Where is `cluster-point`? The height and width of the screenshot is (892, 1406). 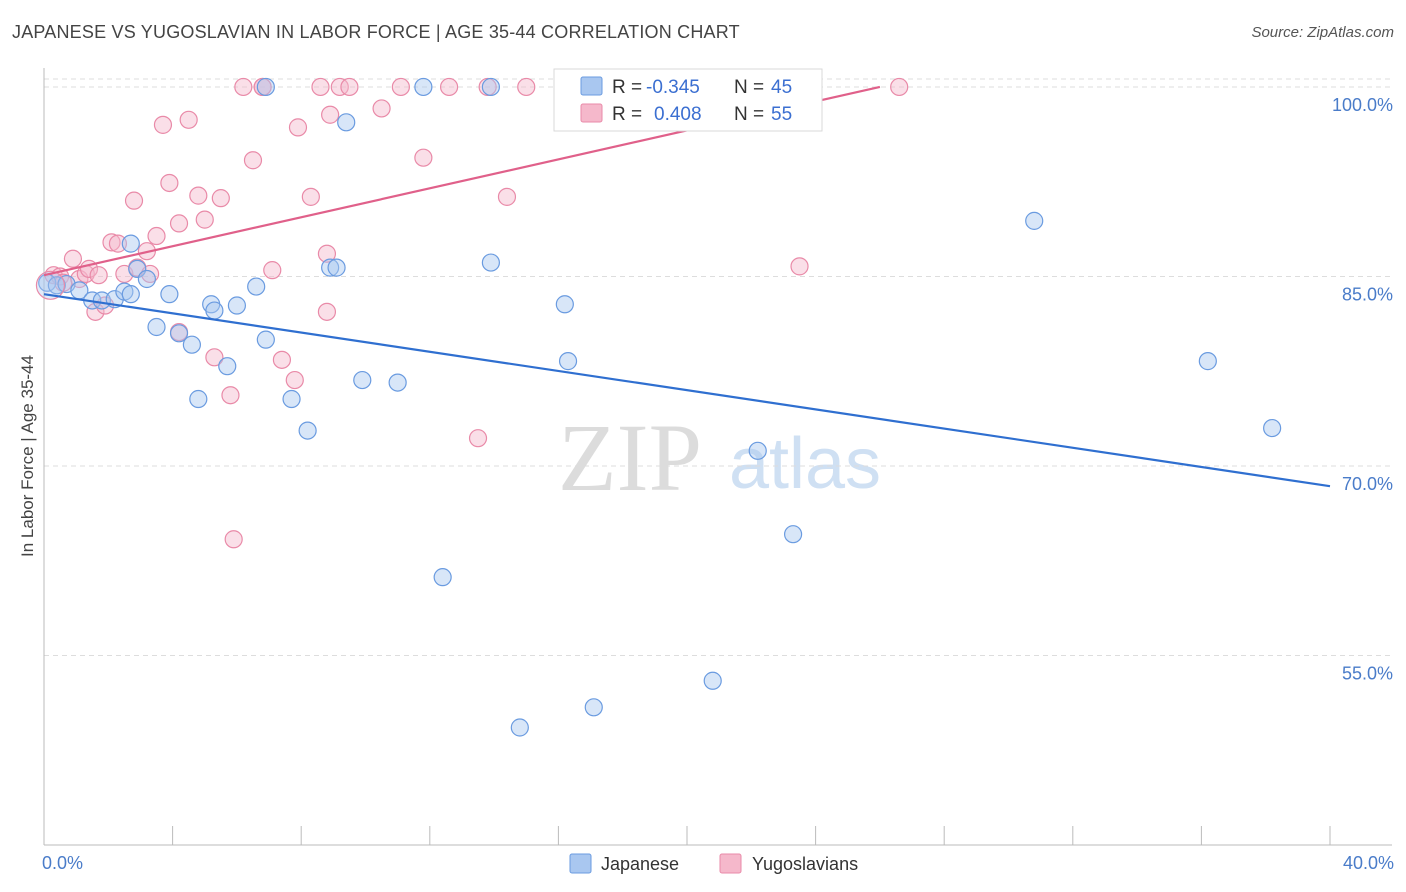
cluster-point is located at coordinates (50, 285).